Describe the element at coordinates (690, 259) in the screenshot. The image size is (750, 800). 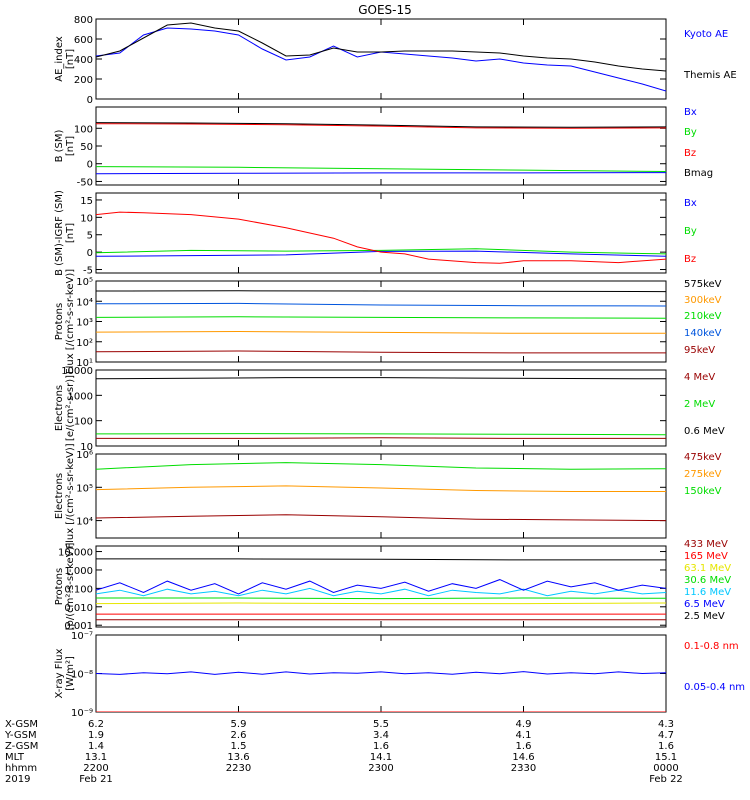
I see `legend-entry-bz: Bz` at that location.